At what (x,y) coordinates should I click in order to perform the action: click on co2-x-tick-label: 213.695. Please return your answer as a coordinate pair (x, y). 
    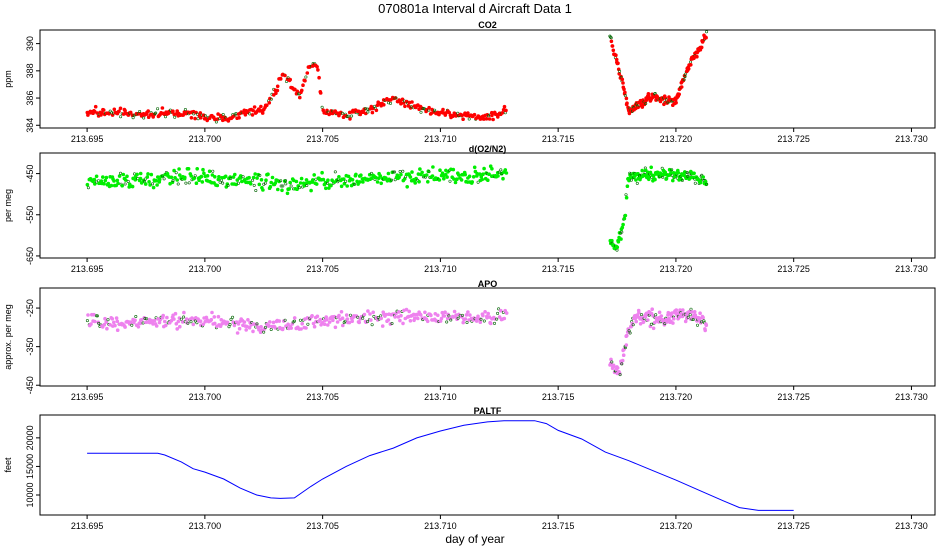
    Looking at the image, I should click on (87, 139).